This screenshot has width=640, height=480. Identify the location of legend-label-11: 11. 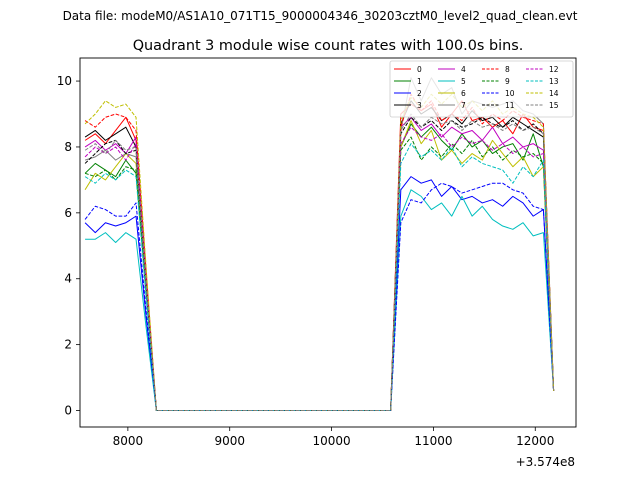
(510, 105).